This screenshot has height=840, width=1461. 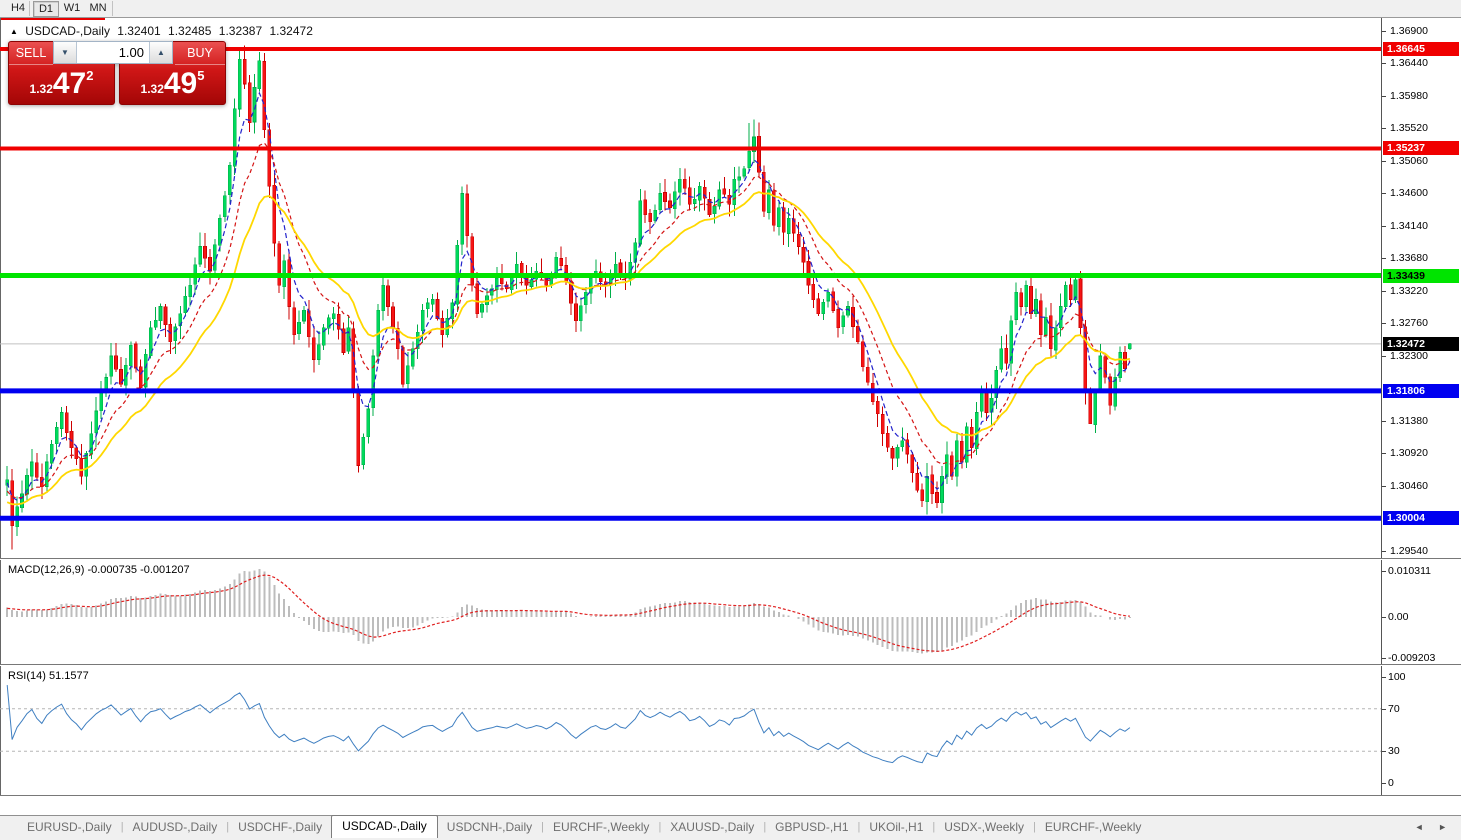 What do you see at coordinates (1409, 161) in the screenshot?
I see `price-axis-label: 1.35060` at bounding box center [1409, 161].